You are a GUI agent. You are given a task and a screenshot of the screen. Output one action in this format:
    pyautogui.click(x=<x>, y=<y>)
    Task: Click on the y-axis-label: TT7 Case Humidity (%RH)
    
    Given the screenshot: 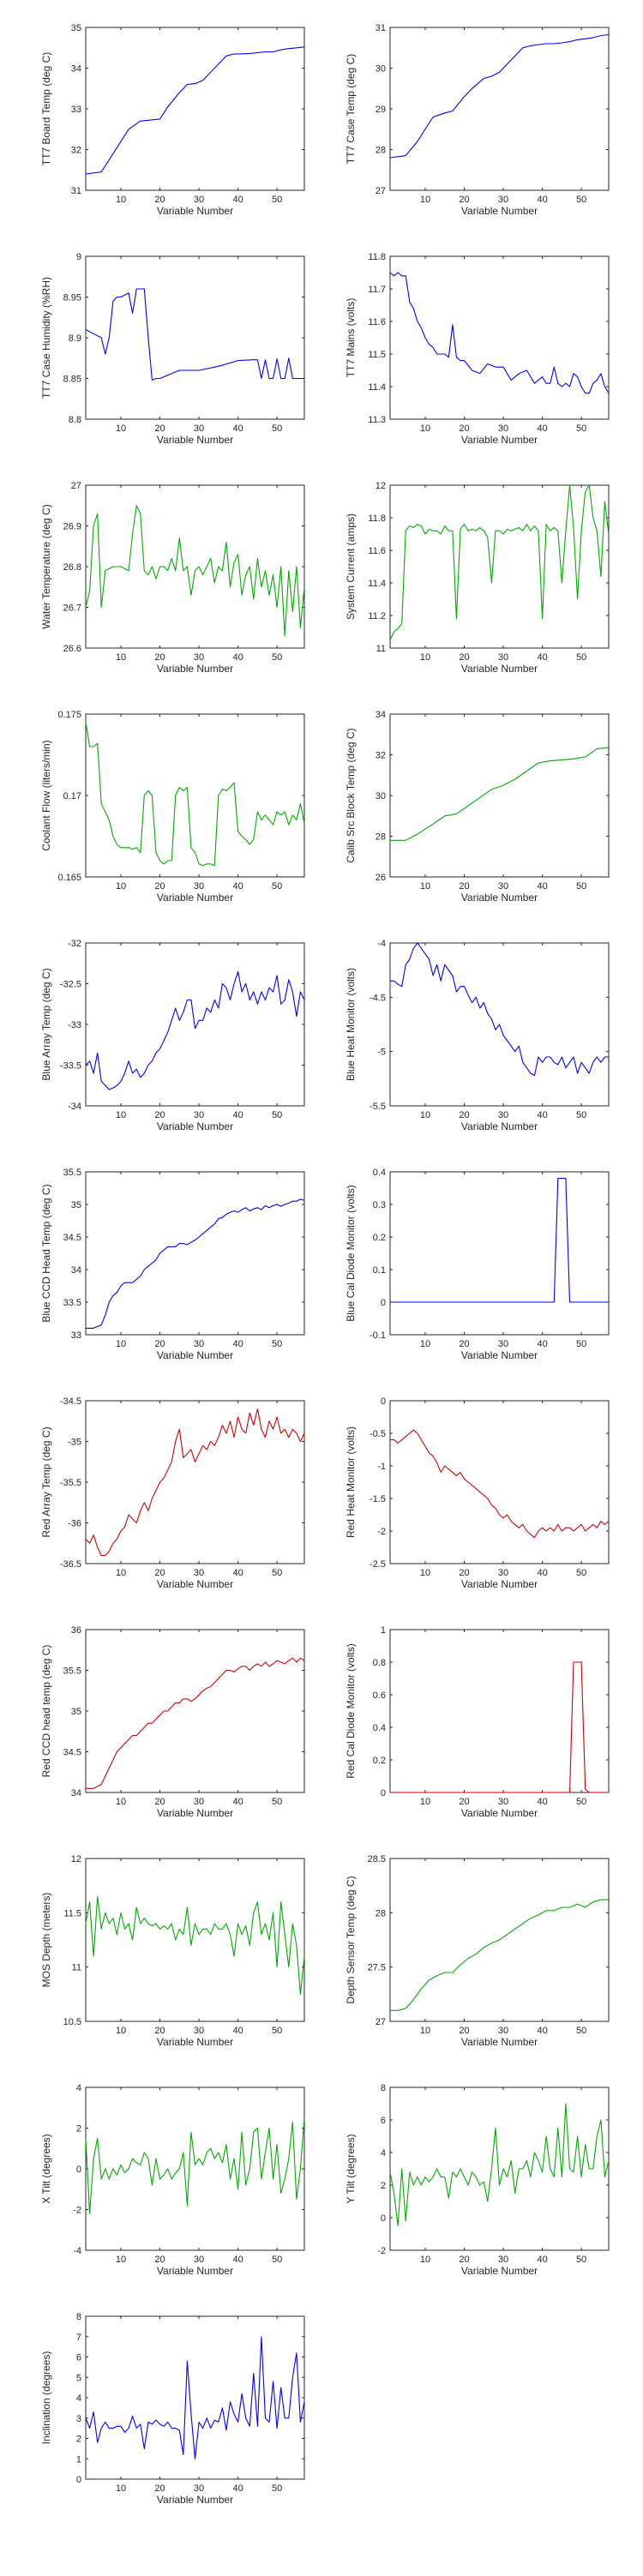 What is the action you would take?
    pyautogui.click(x=46, y=338)
    